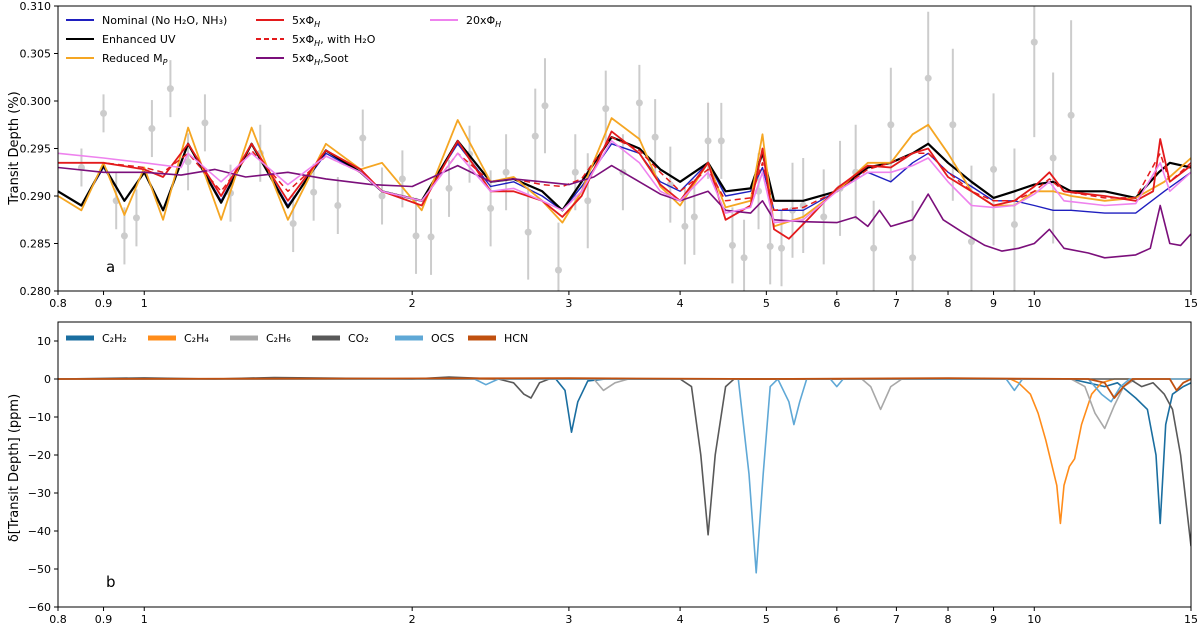 The width and height of the screenshot is (1200, 629). What do you see at coordinates (39, 417) in the screenshot?
I see `y-tick-label: −10` at bounding box center [39, 417].